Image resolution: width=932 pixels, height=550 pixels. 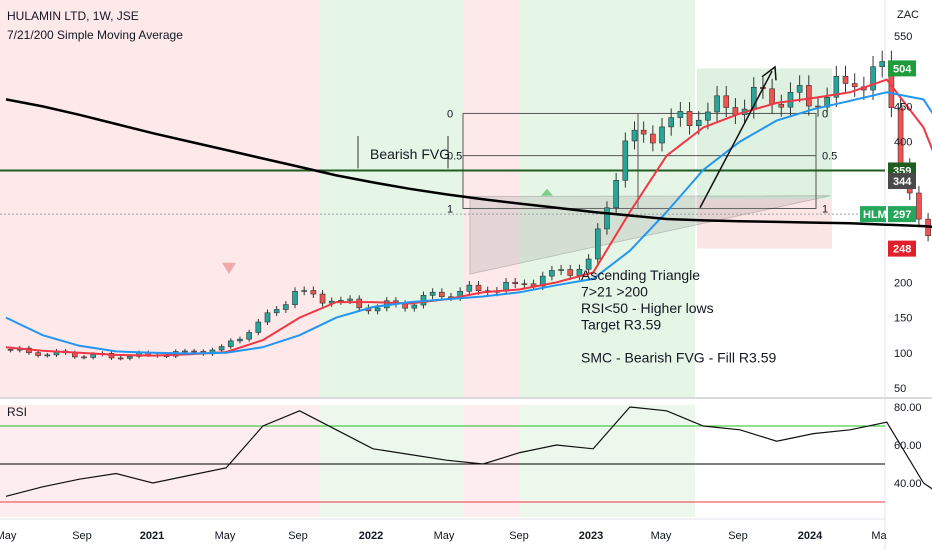 I want to click on last-price-badge-text: 297, so click(x=902, y=215).